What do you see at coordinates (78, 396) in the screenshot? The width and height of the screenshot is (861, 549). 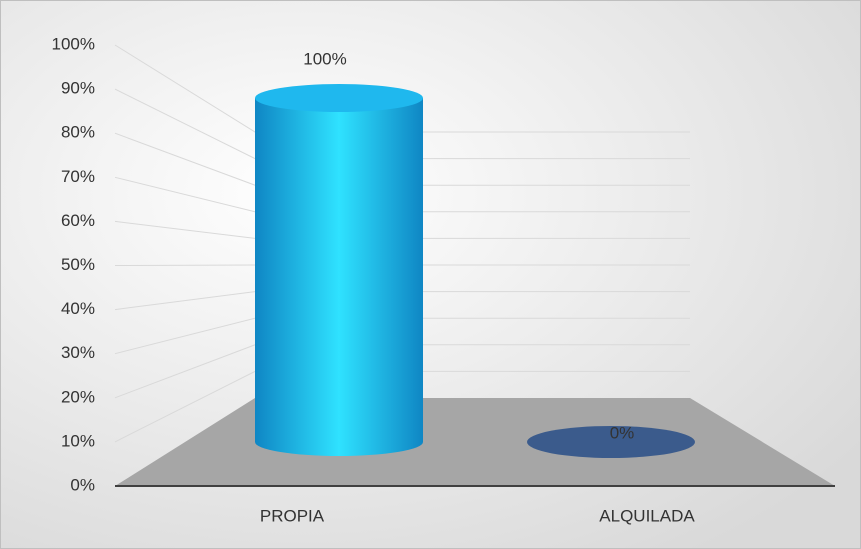 I see `y-tick-label: 20%` at bounding box center [78, 396].